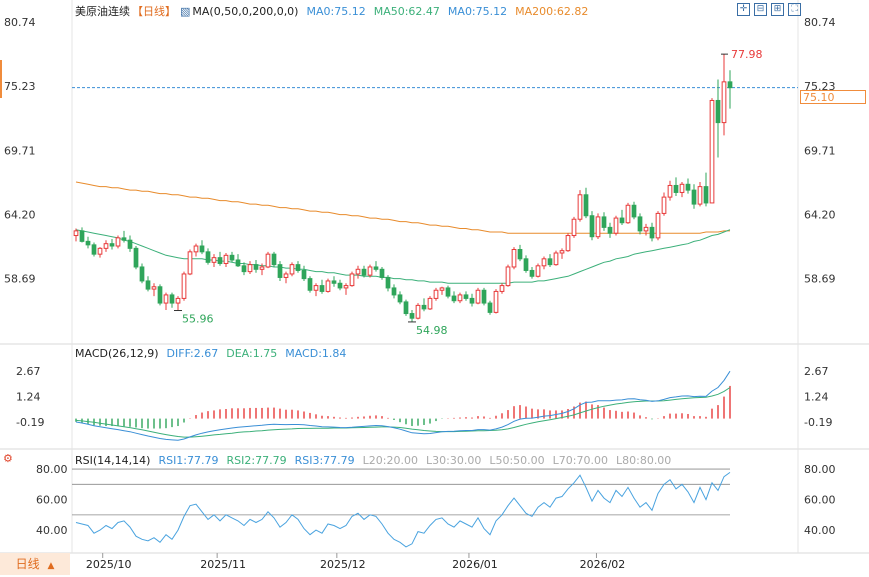 The height and width of the screenshot is (577, 869). What do you see at coordinates (403, 412) in the screenshot?
I see `macd-dea-line` at bounding box center [403, 412].